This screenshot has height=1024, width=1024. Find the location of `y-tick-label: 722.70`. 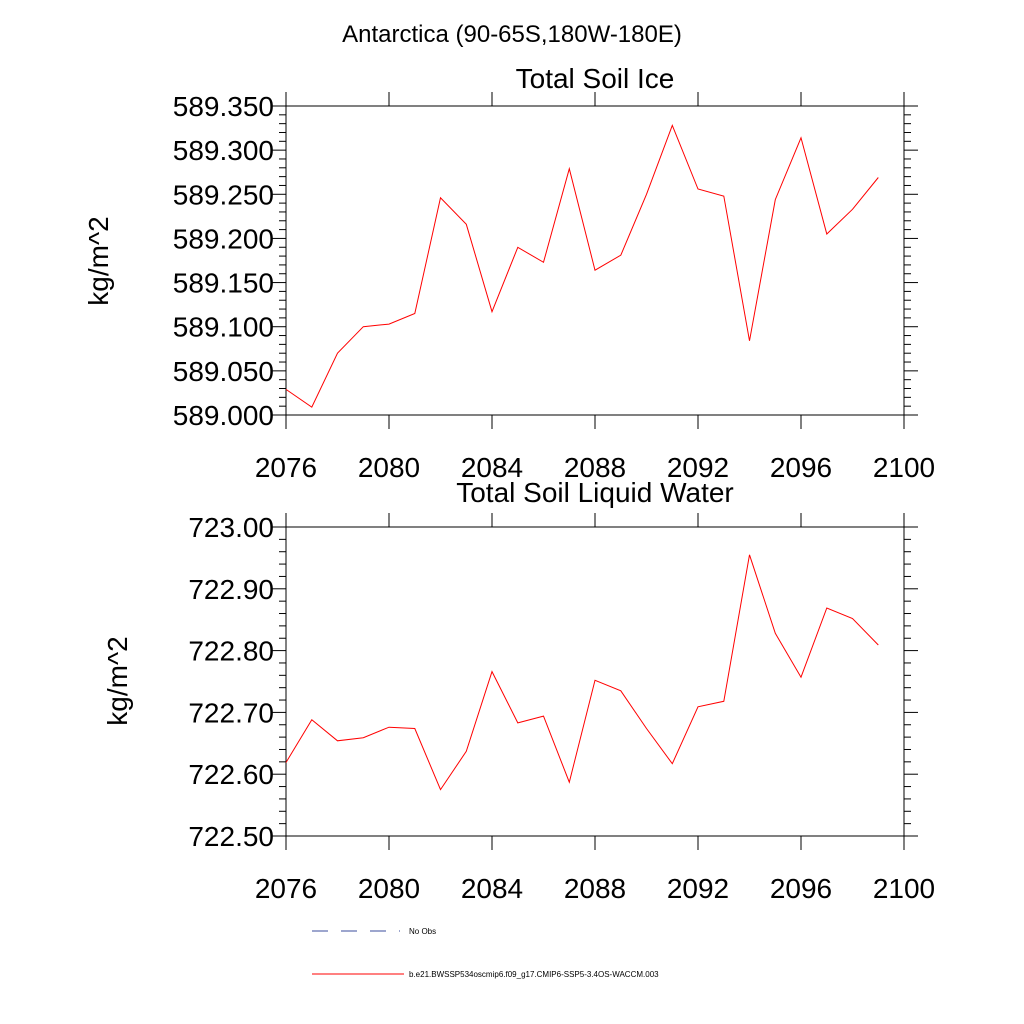

y-tick-label: 722.70 is located at coordinates (231, 712).